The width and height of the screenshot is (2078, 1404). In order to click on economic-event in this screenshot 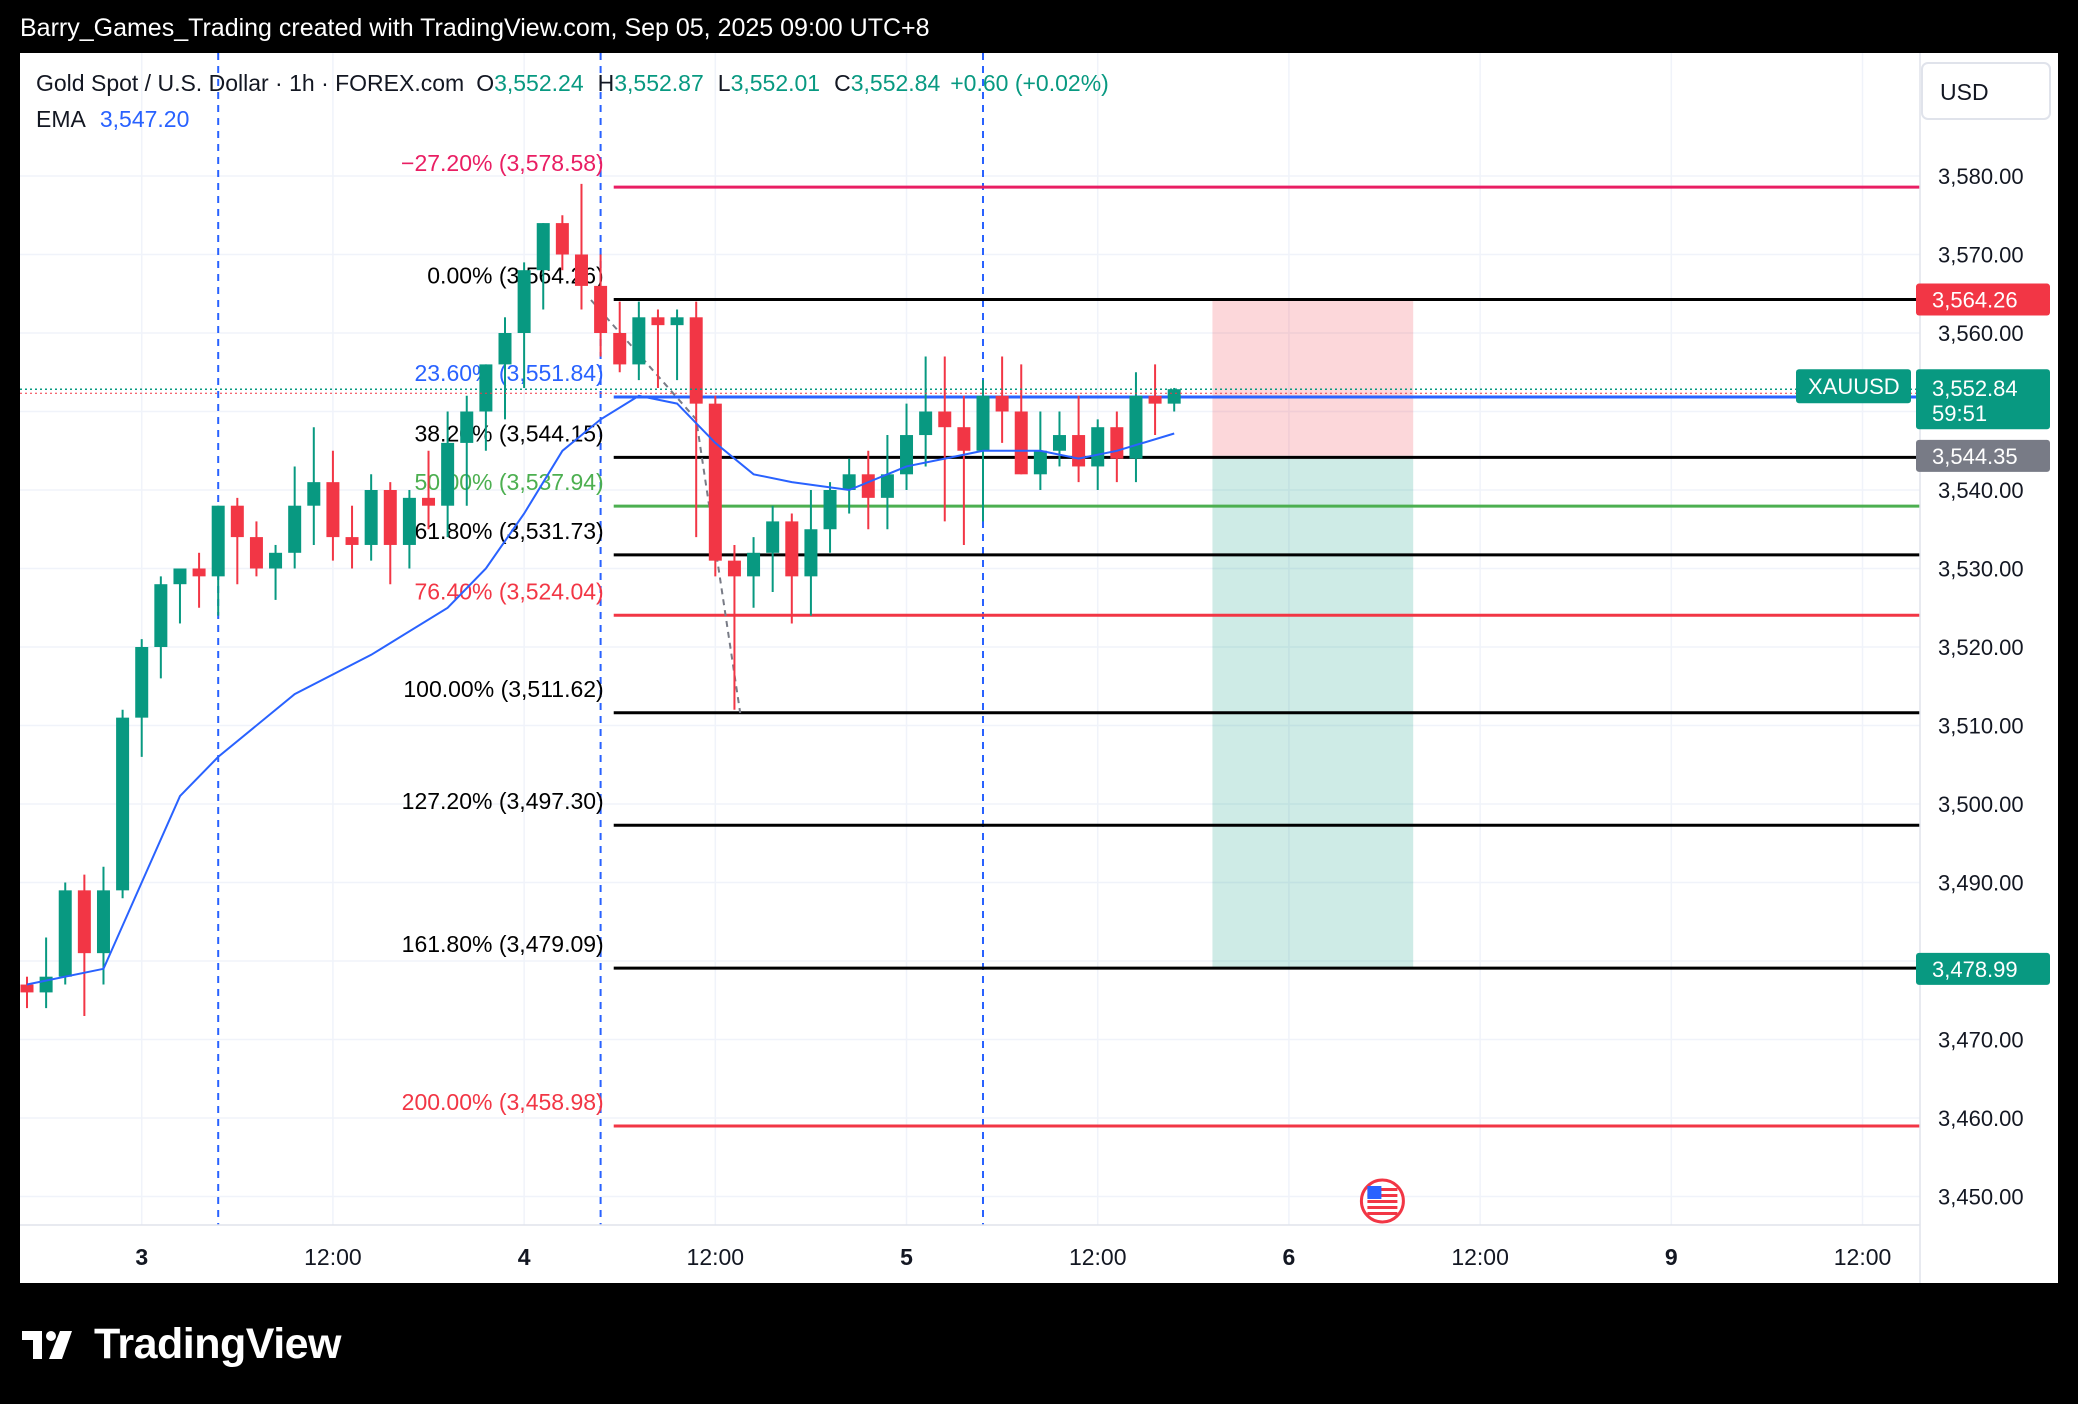, I will do `click(1382, 1201)`.